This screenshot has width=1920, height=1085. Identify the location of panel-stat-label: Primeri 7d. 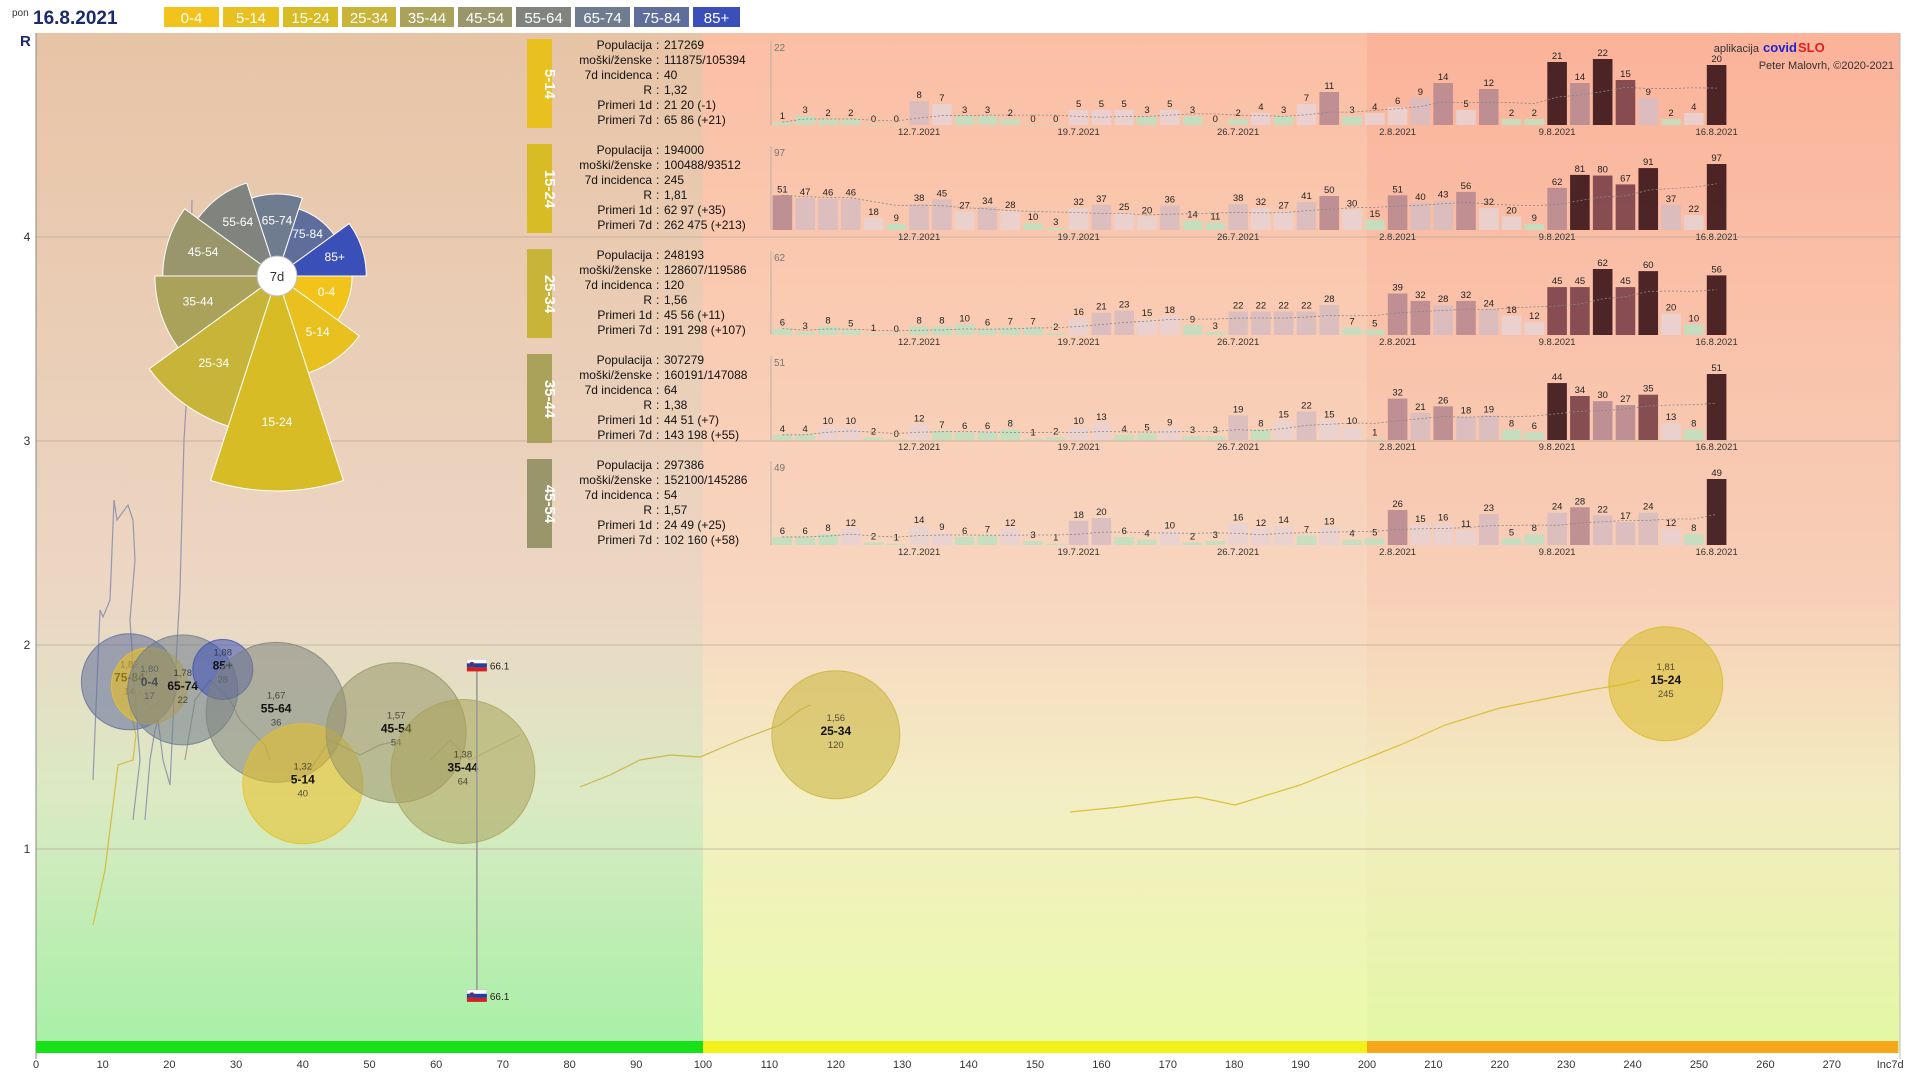
(624, 435).